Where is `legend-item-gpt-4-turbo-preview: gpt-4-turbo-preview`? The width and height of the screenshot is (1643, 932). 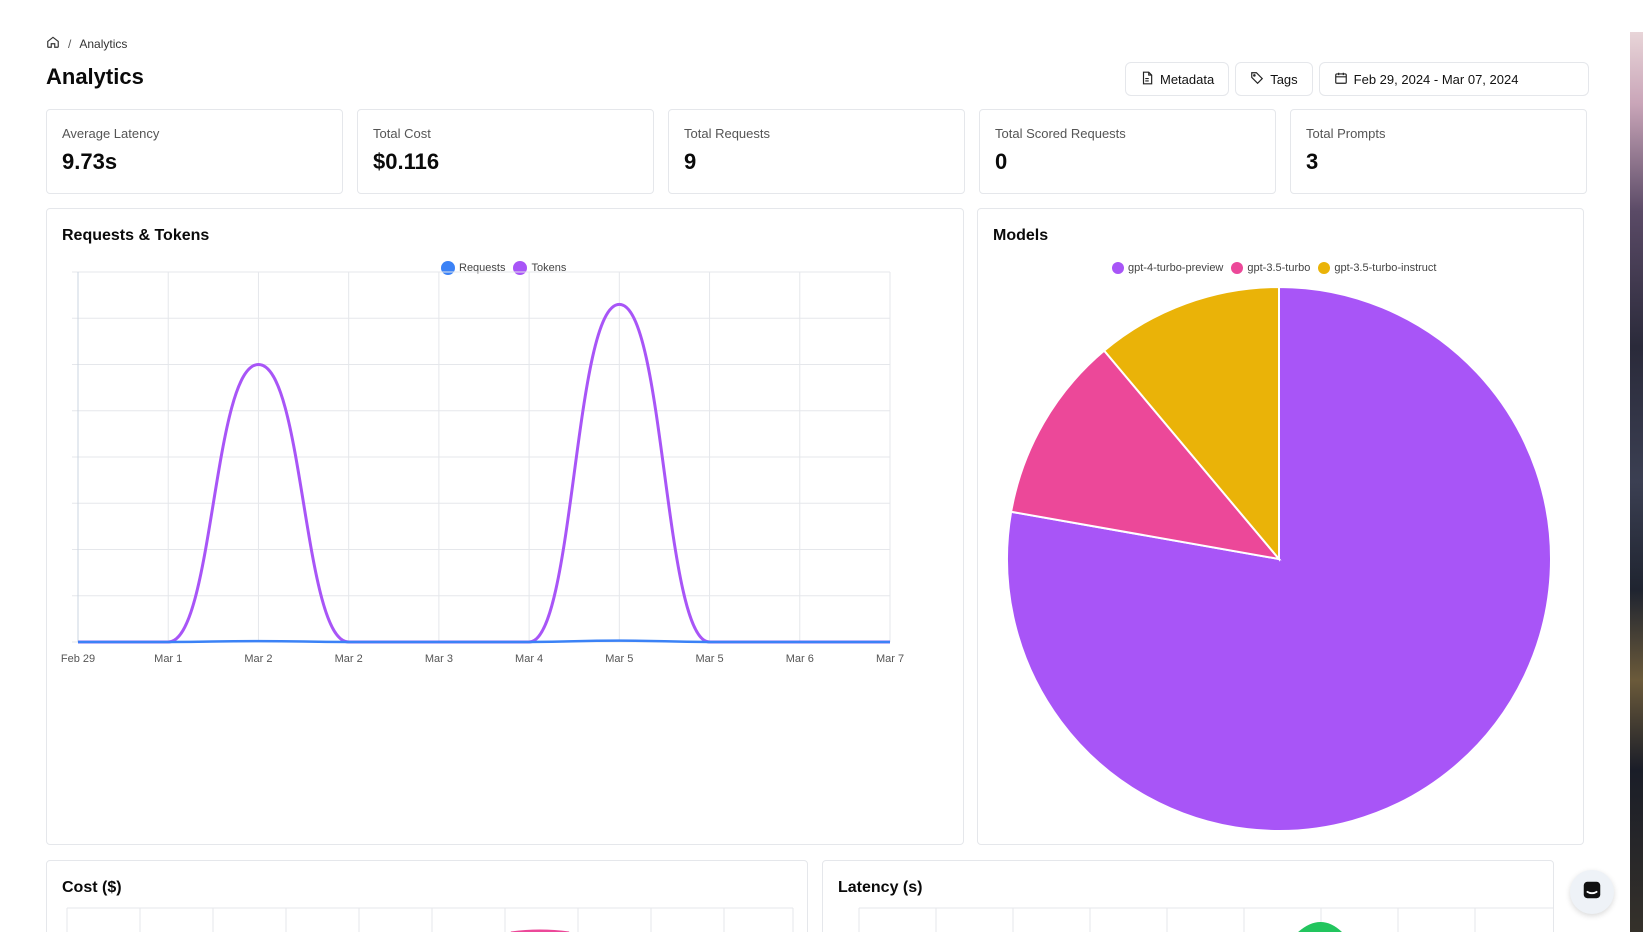
legend-item-gpt-4-turbo-preview: gpt-4-turbo-preview is located at coordinates (1167, 268).